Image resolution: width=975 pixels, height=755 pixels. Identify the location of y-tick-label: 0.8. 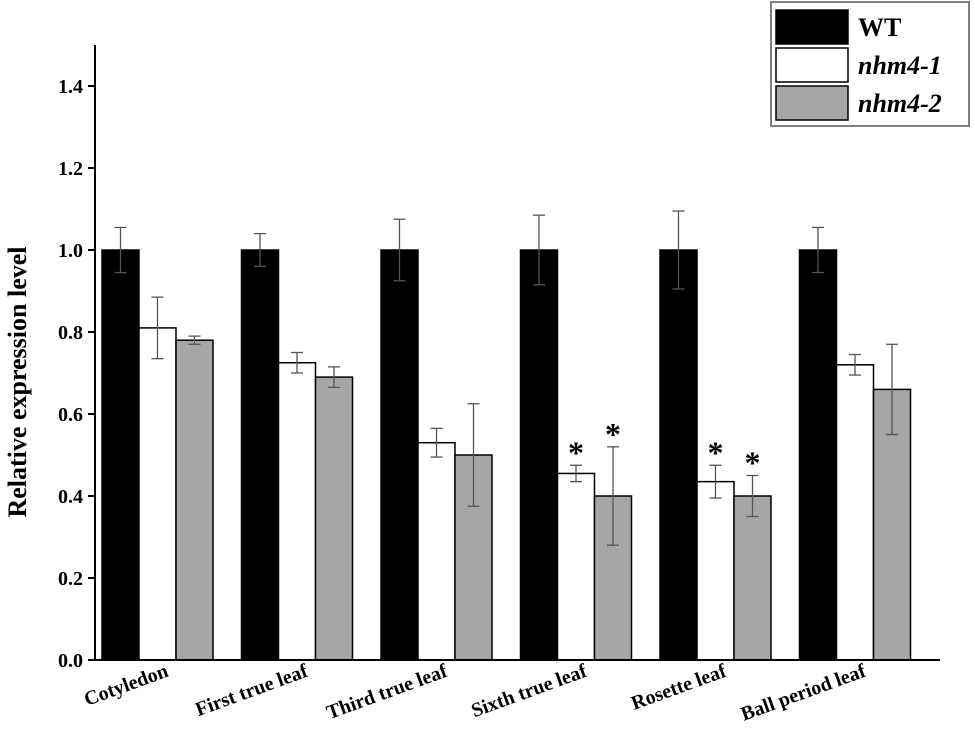
(70, 333).